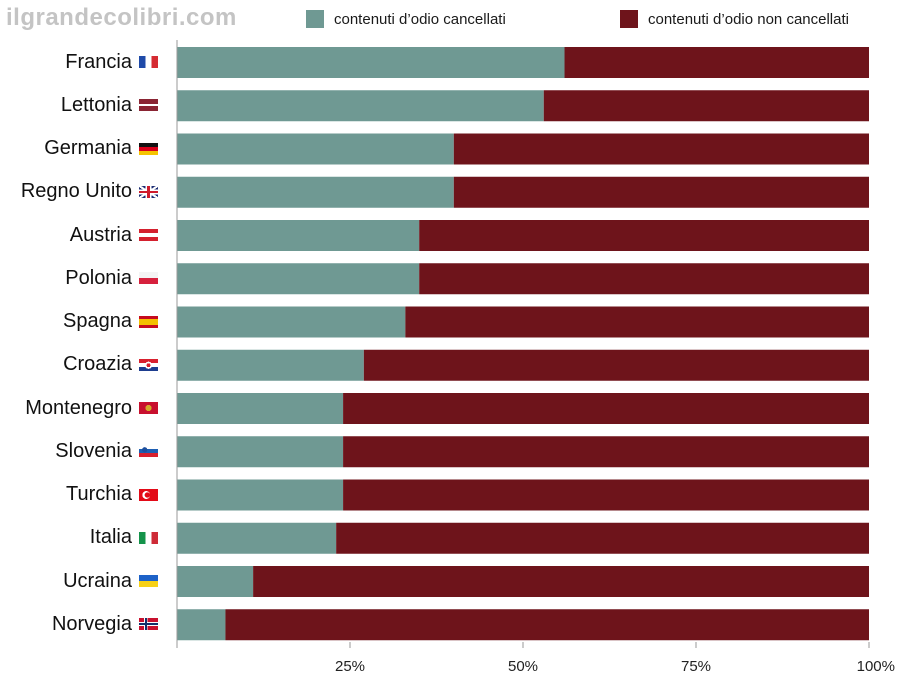 This screenshot has height=675, width=900. I want to click on x-tick-label: 25%, so click(350, 666).